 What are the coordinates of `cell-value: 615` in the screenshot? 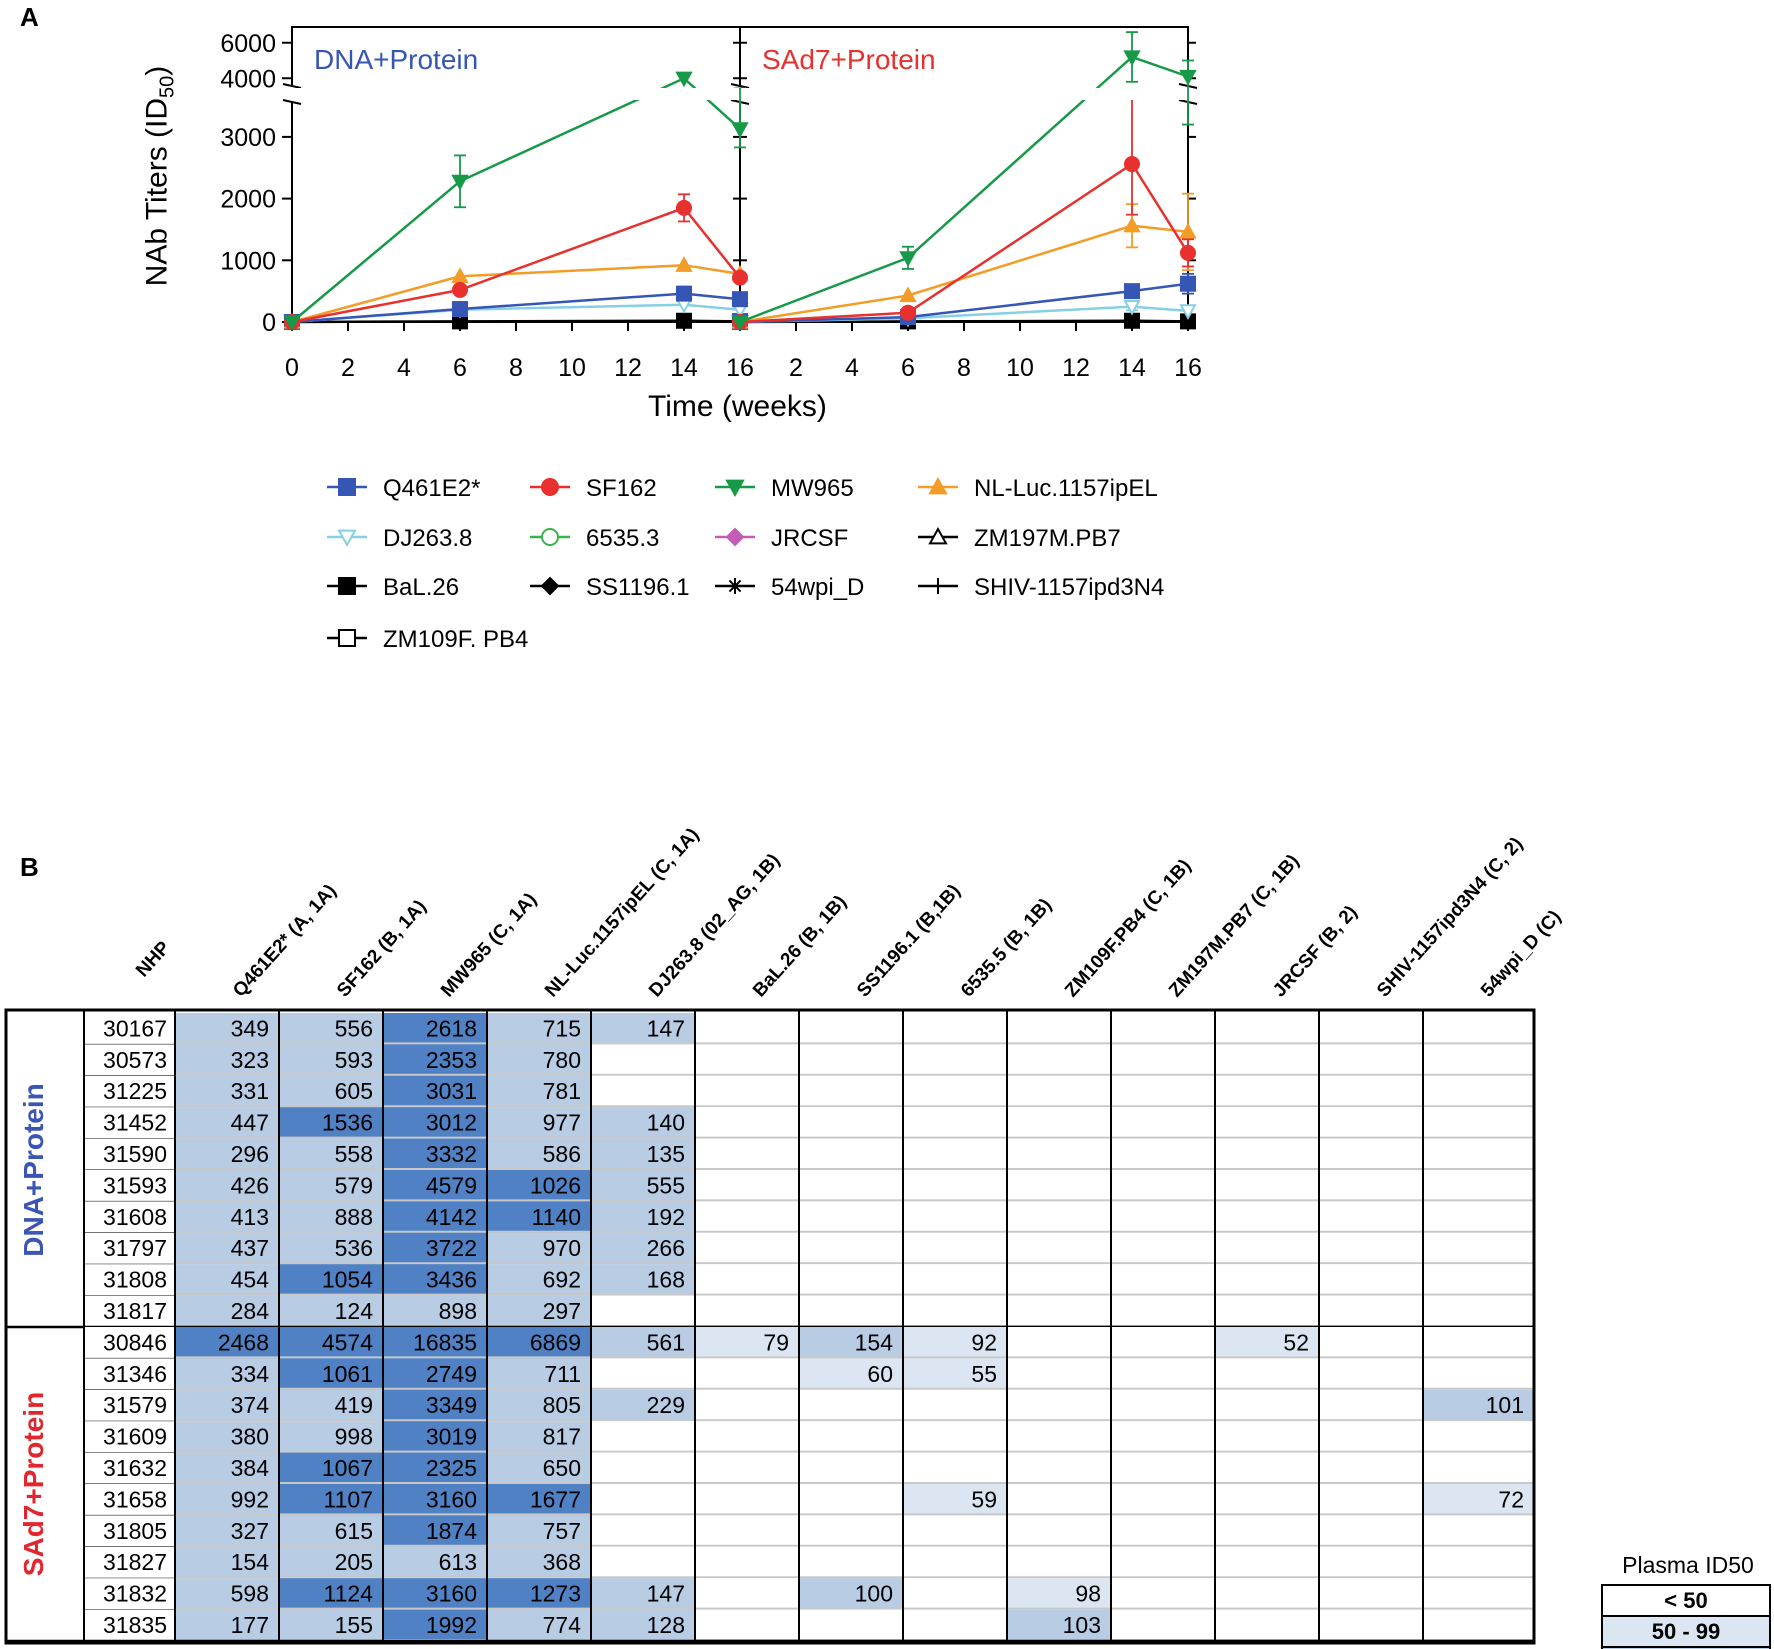 It's located at (354, 1531).